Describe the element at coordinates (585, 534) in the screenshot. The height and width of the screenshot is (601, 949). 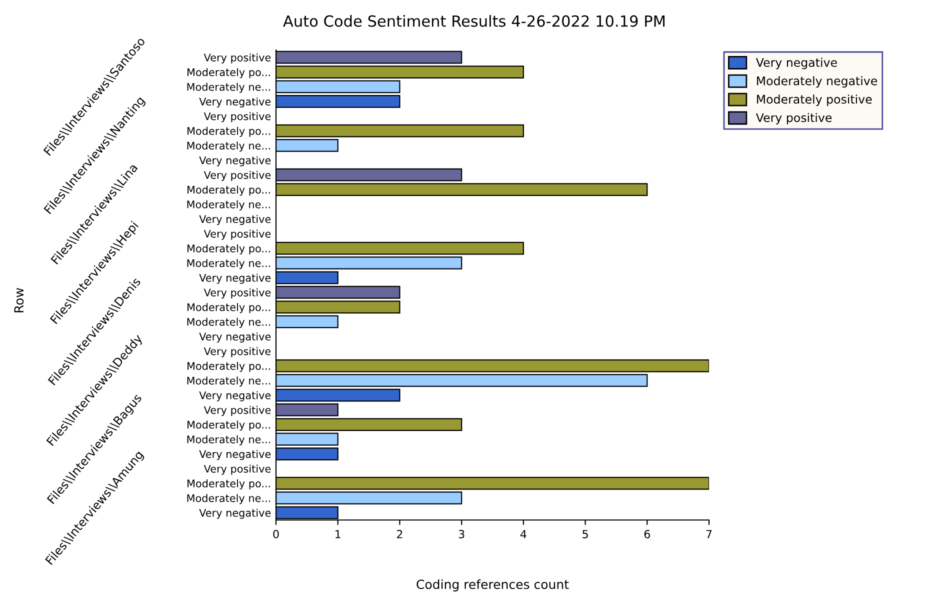
I see `x-tick-label: 5` at that location.